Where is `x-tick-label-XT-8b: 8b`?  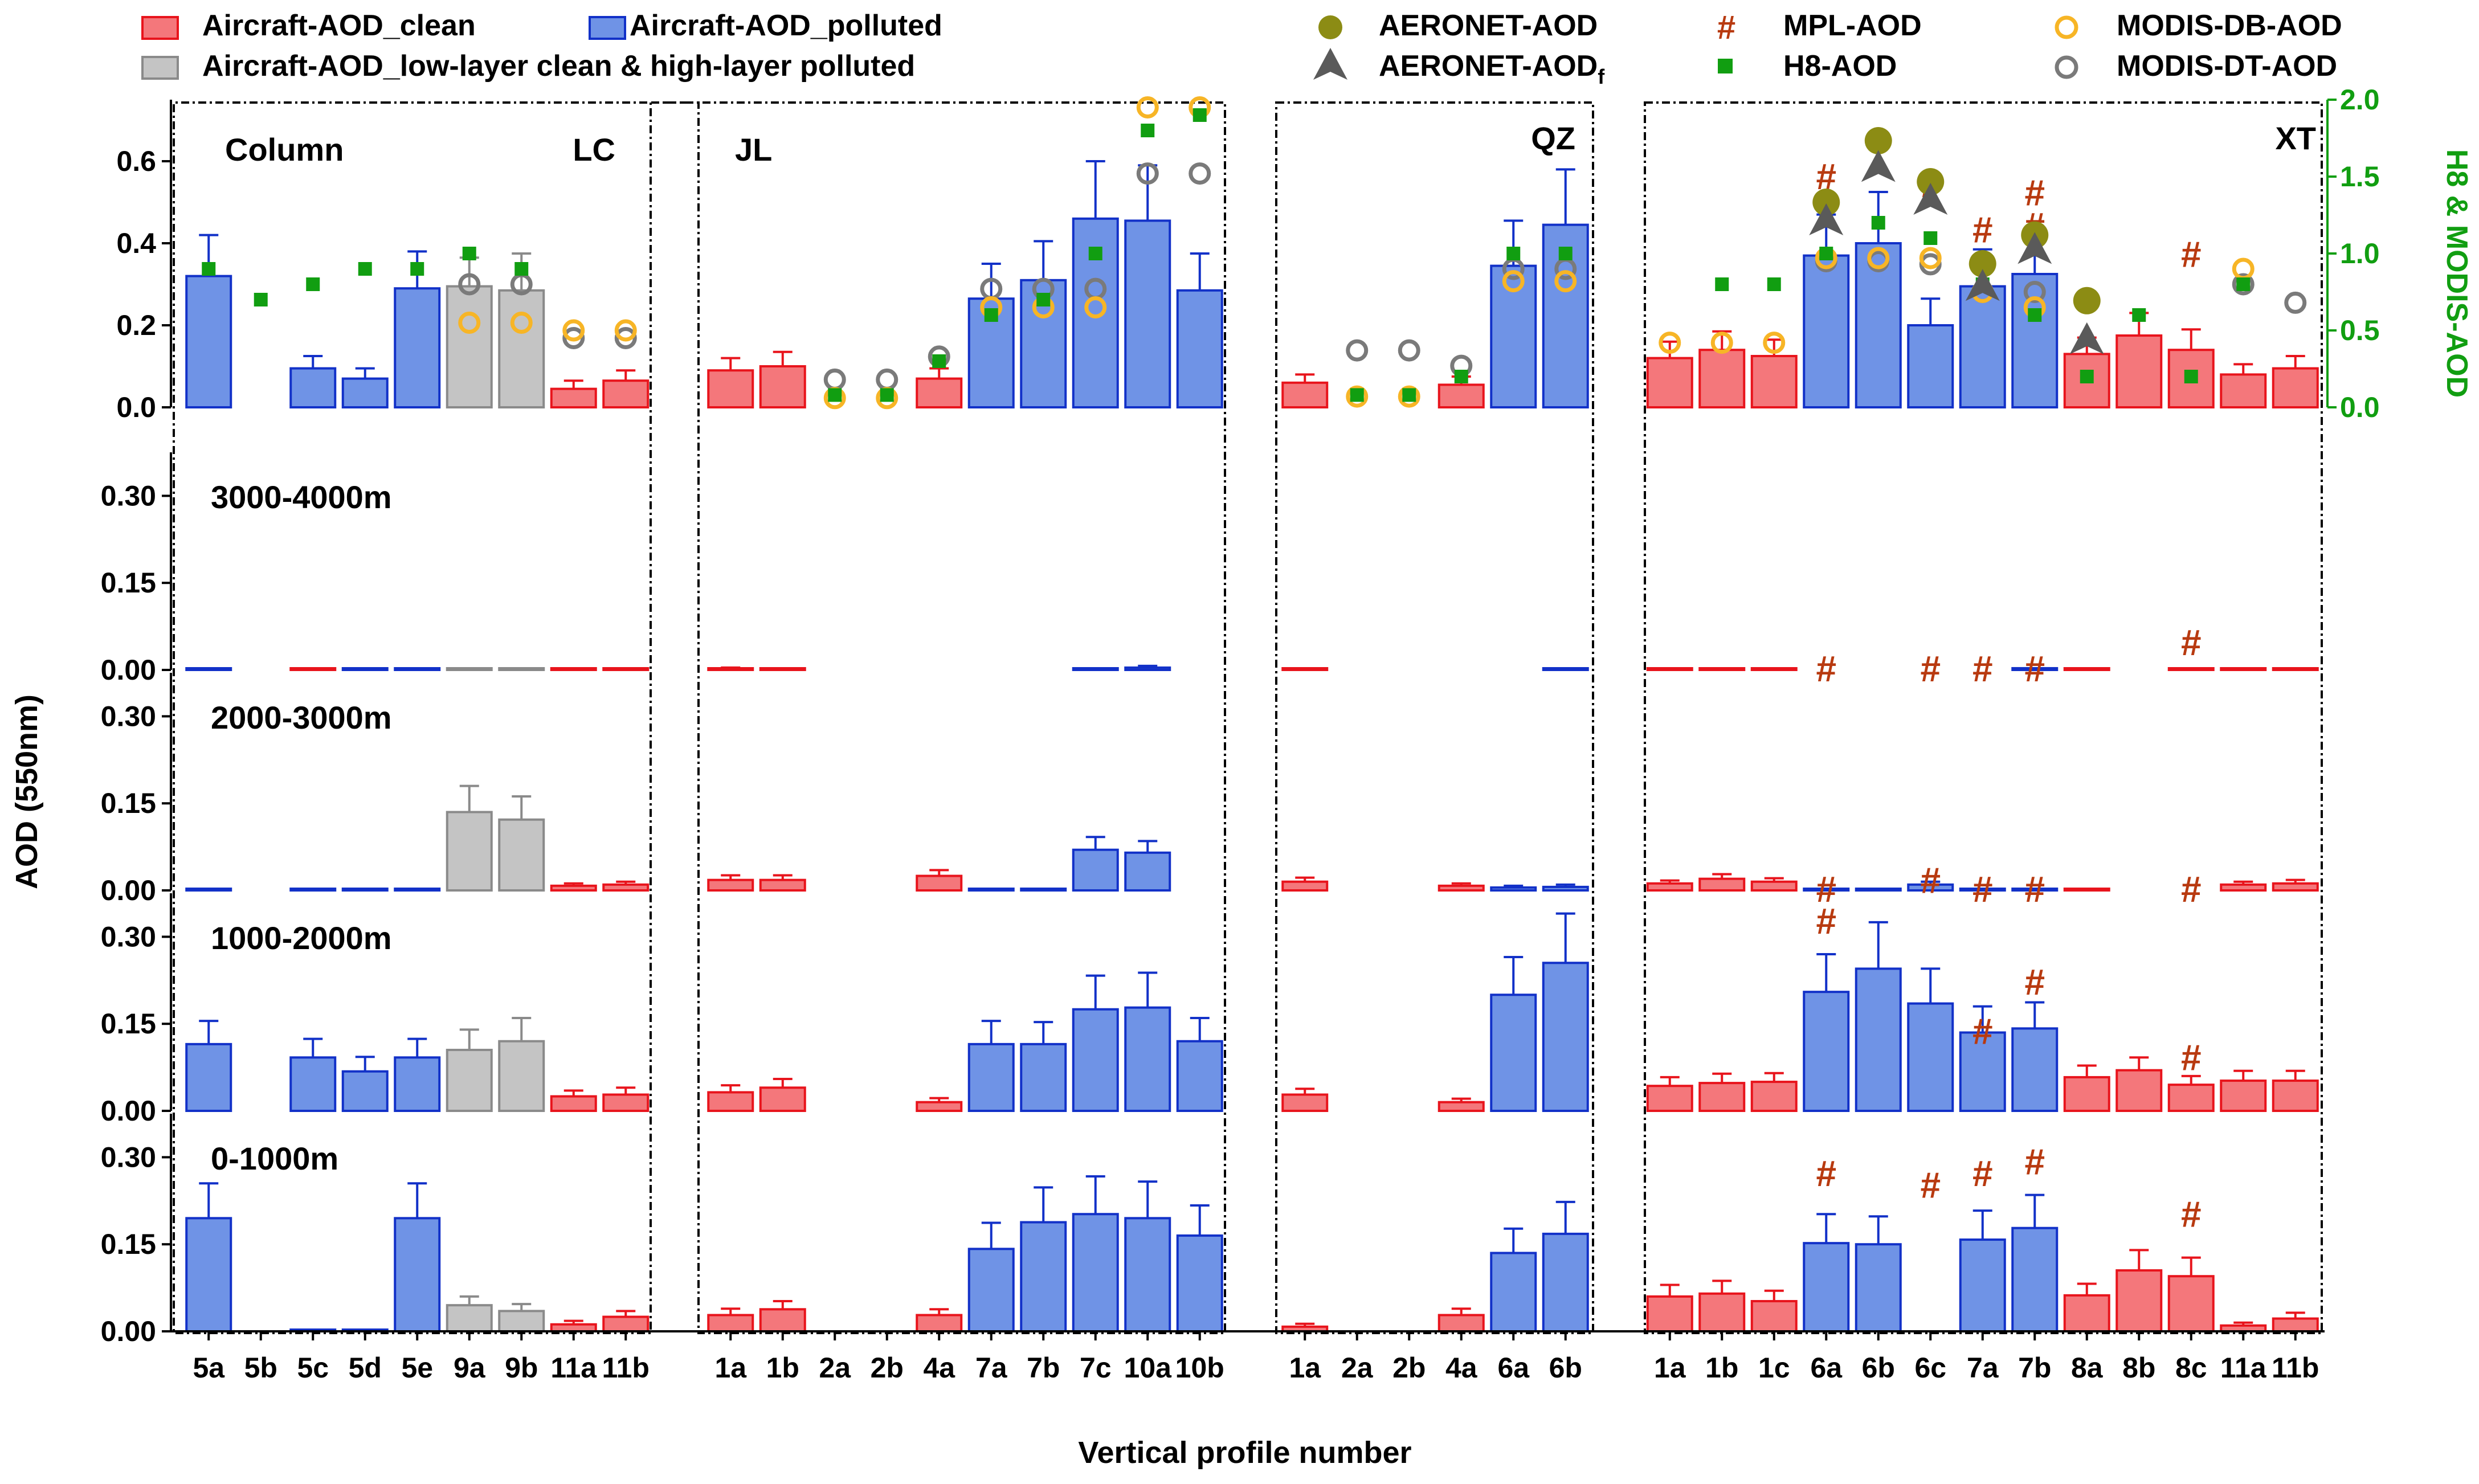
x-tick-label-XT-8b: 8b is located at coordinates (2139, 1368).